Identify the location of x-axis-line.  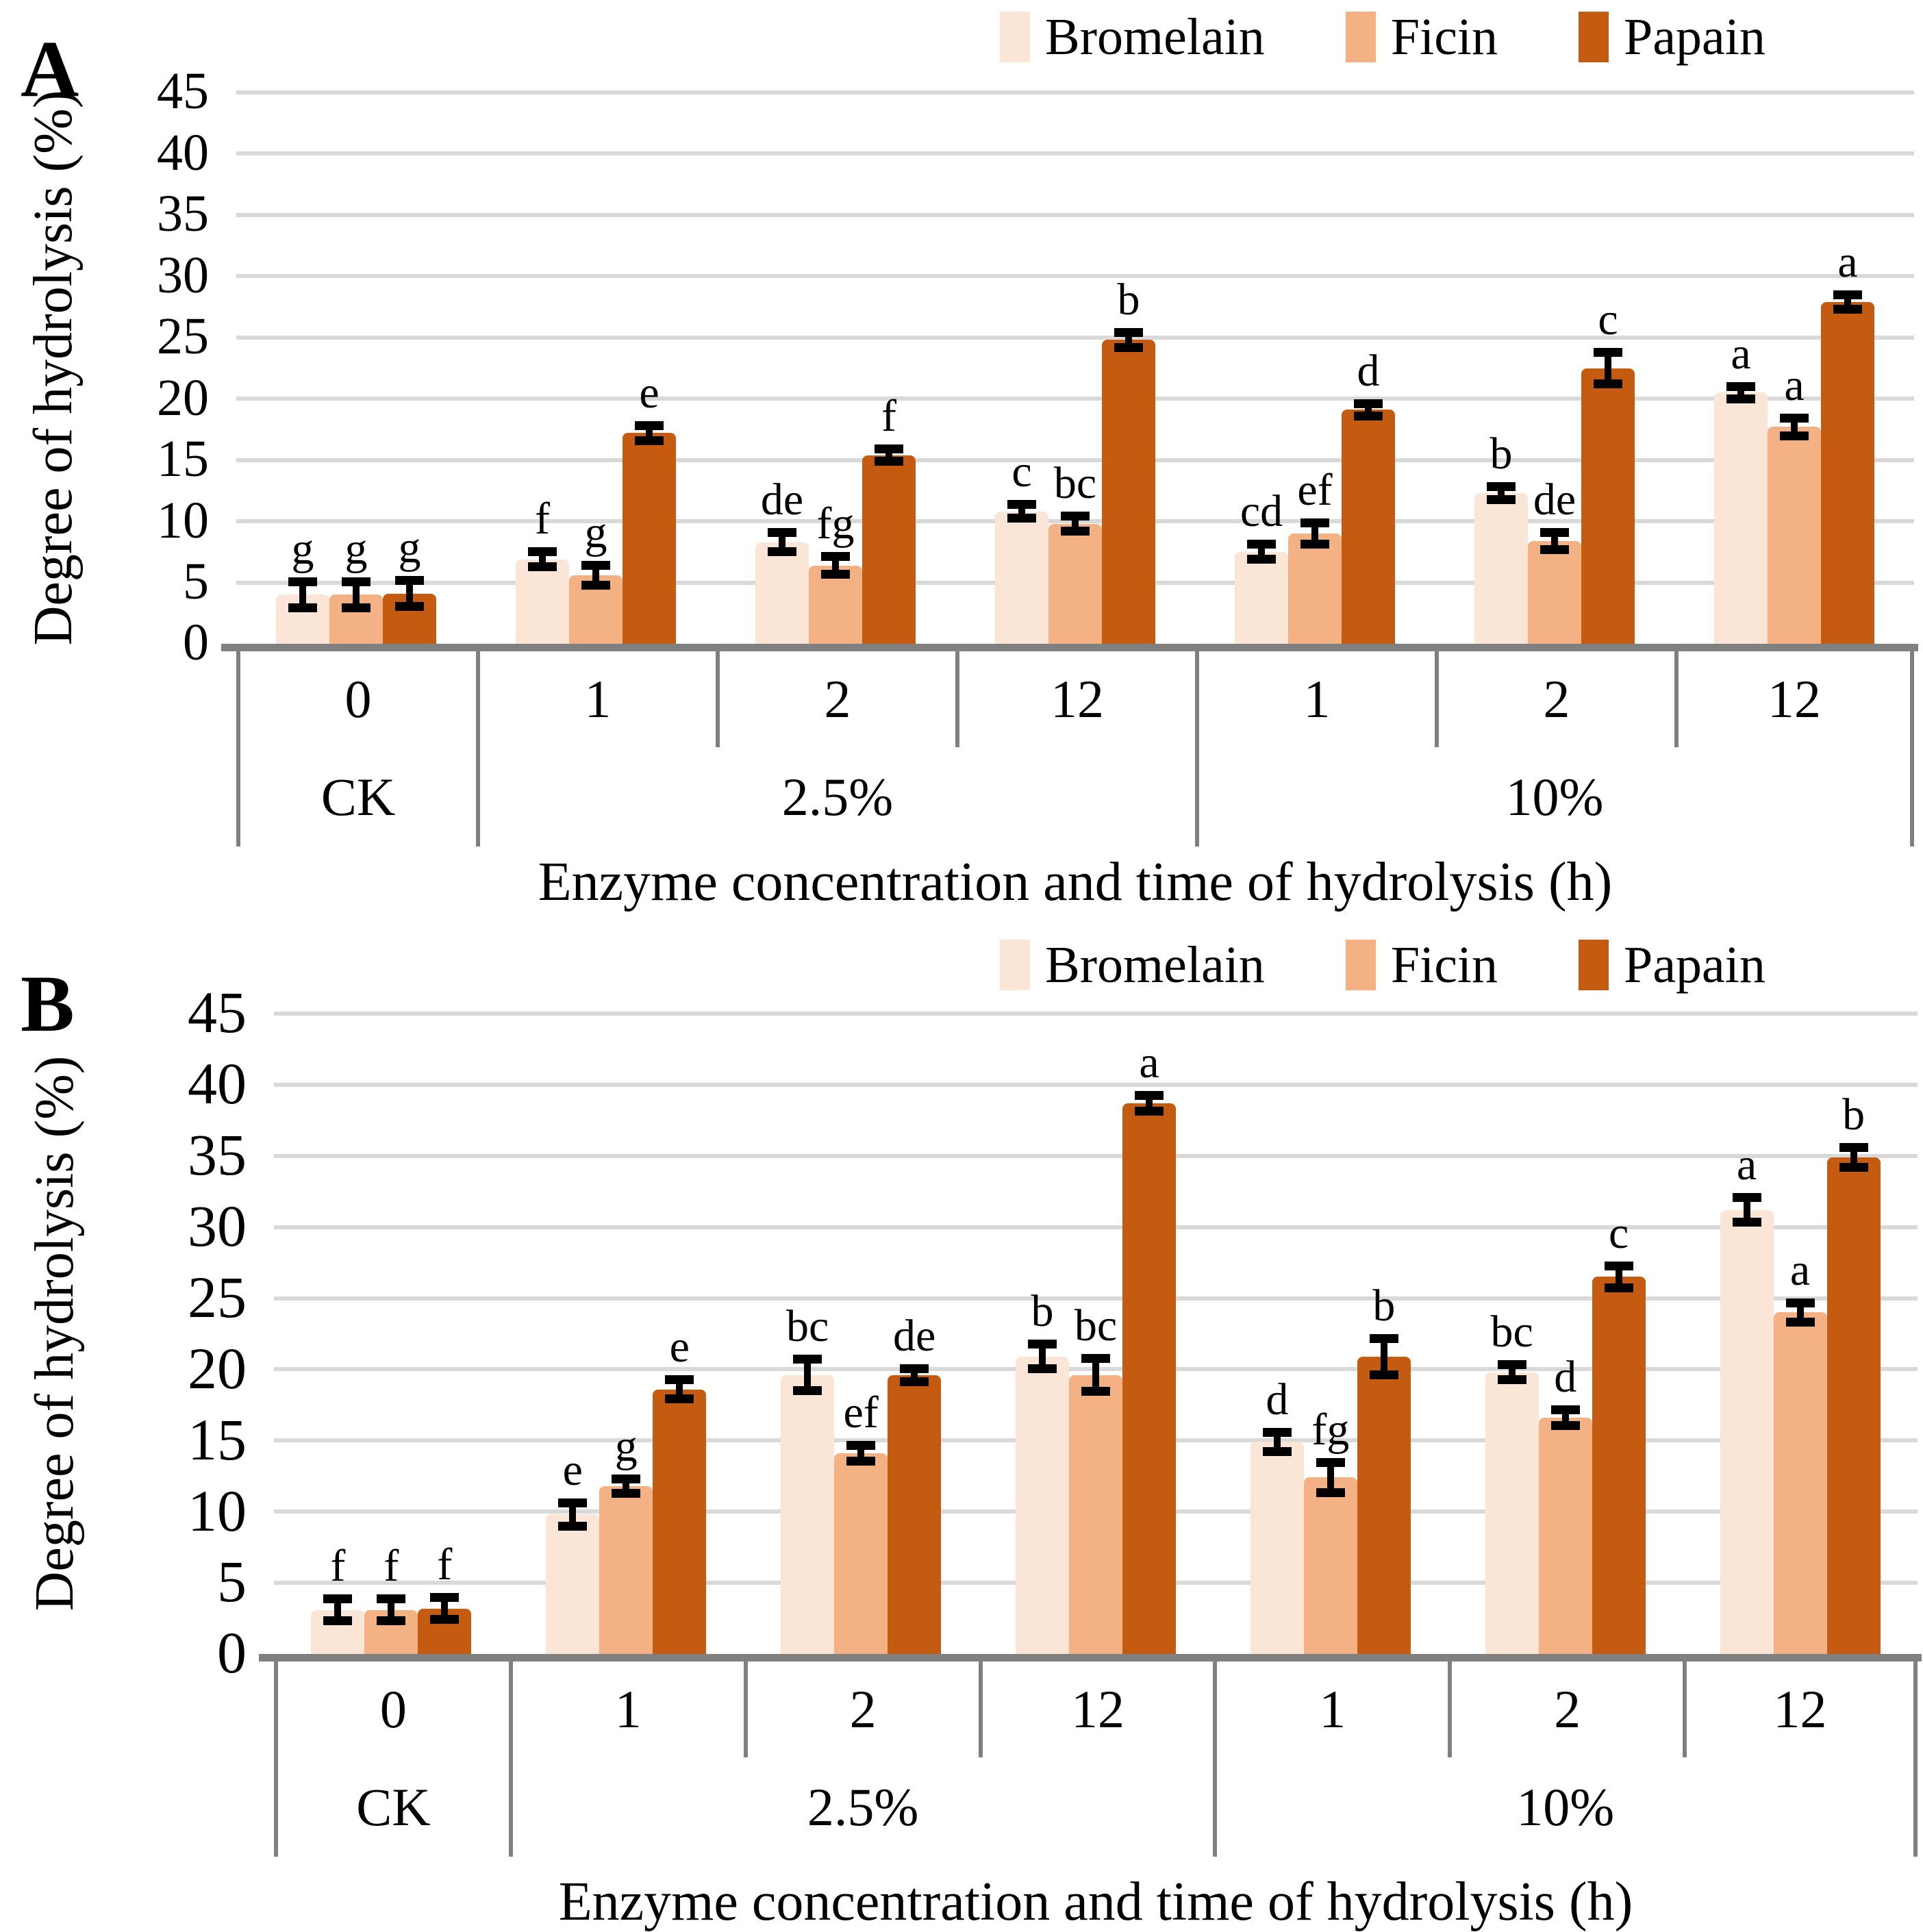
(1090, 1658).